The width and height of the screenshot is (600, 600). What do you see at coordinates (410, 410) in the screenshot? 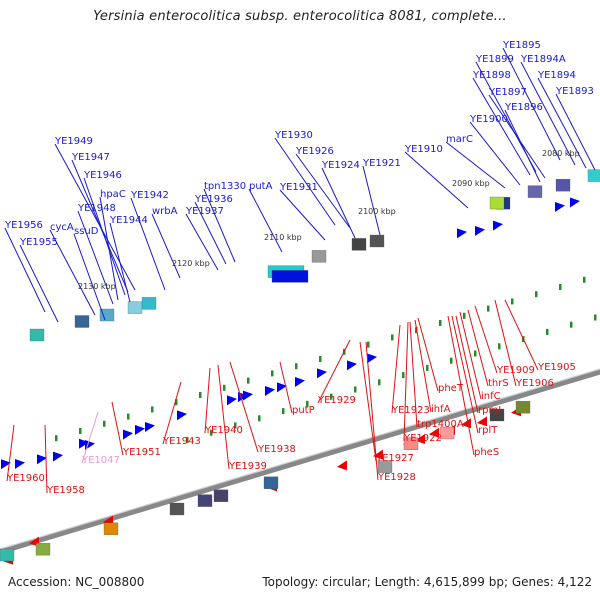
I see `reverse-gene-label: YE1923` at bounding box center [410, 410].